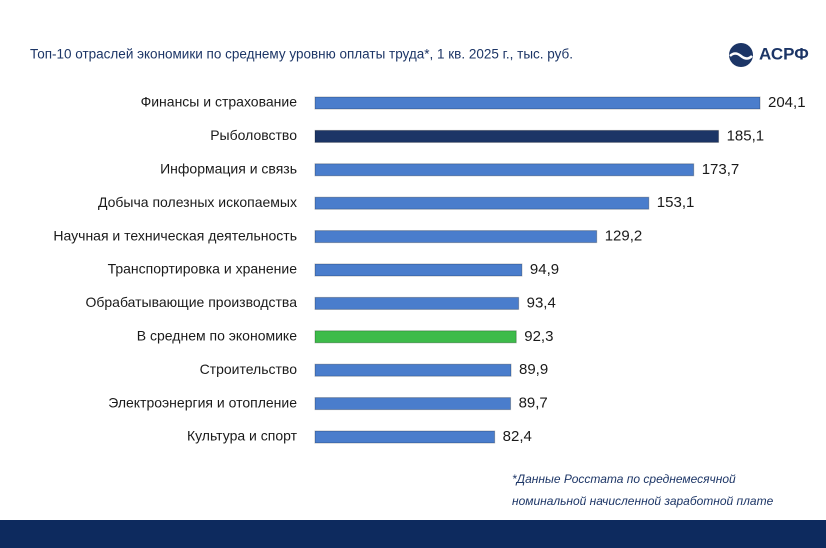  Describe the element at coordinates (203, 269) in the screenshot. I see `category-label: Транспортировка и хранение` at that location.